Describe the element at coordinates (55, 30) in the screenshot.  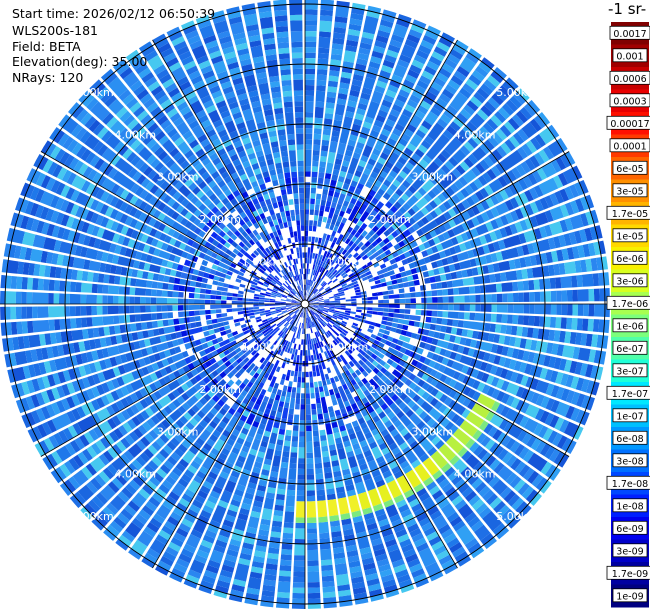
I see `instrument-label: WLS200s-181` at that location.